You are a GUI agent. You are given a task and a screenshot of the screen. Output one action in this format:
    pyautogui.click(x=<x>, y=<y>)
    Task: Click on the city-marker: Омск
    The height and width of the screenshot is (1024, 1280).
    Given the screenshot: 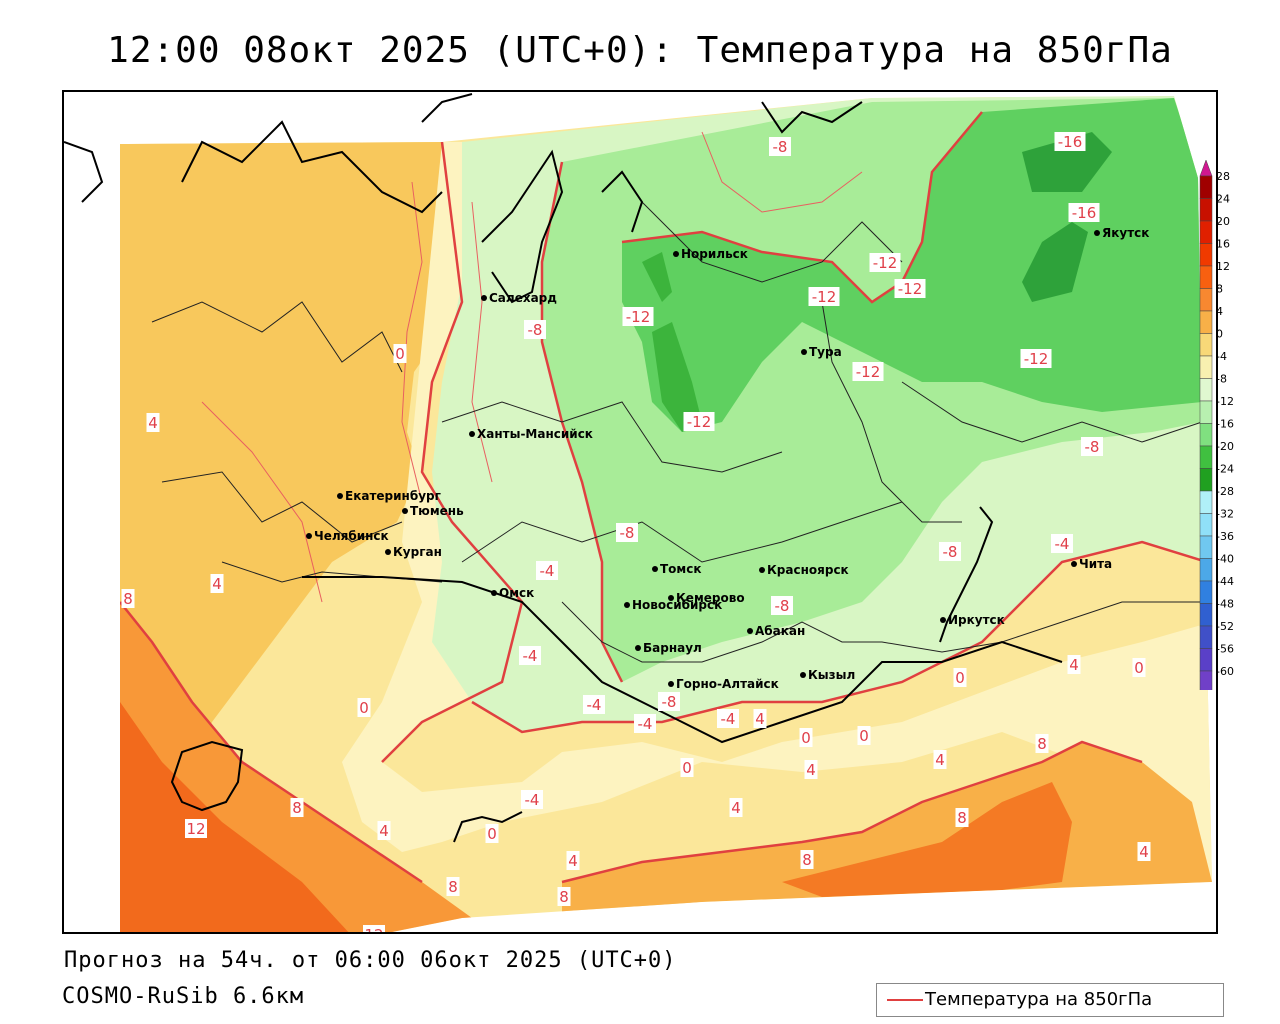 What is the action you would take?
    pyautogui.click(x=512, y=593)
    